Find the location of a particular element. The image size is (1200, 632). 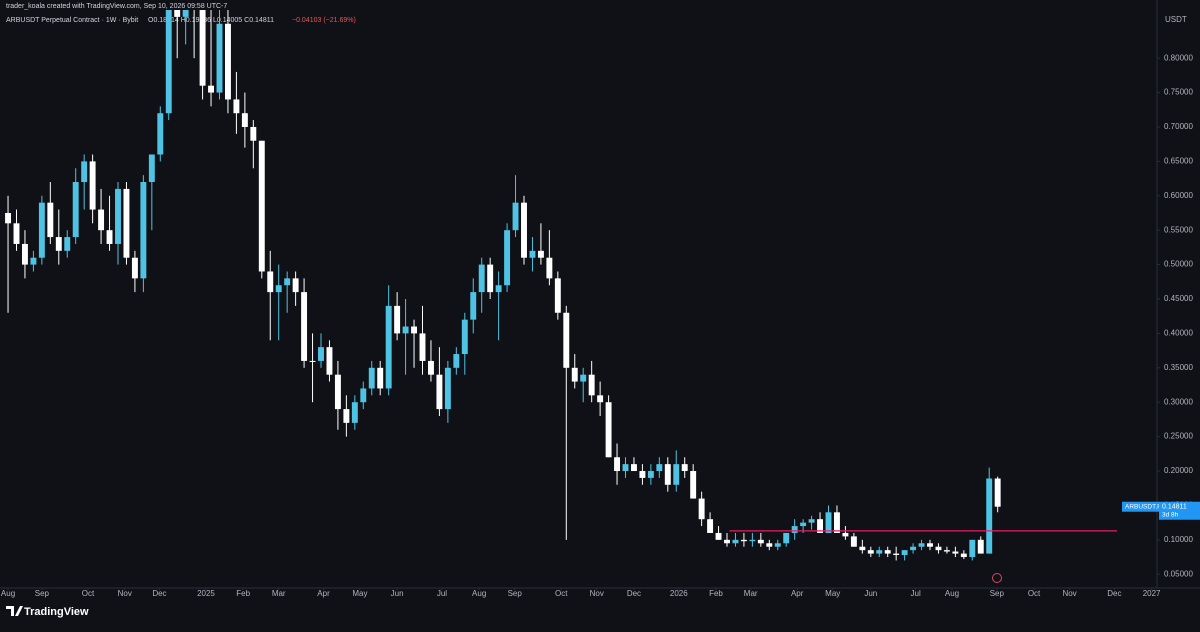

y-tick-label: 0.60000 is located at coordinates (1178, 195).